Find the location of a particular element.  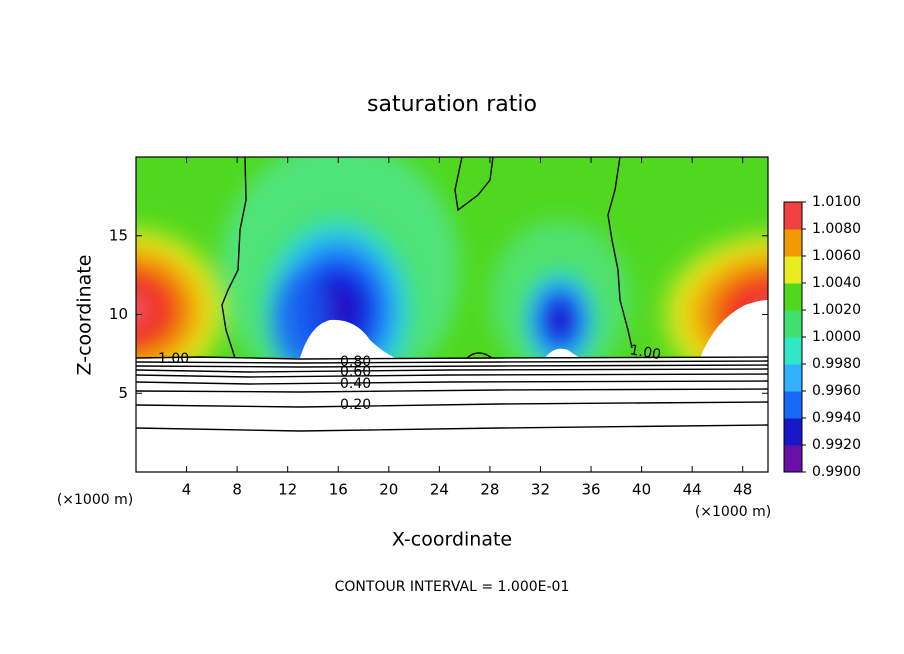

contour-label: 0.80 is located at coordinates (355, 362).